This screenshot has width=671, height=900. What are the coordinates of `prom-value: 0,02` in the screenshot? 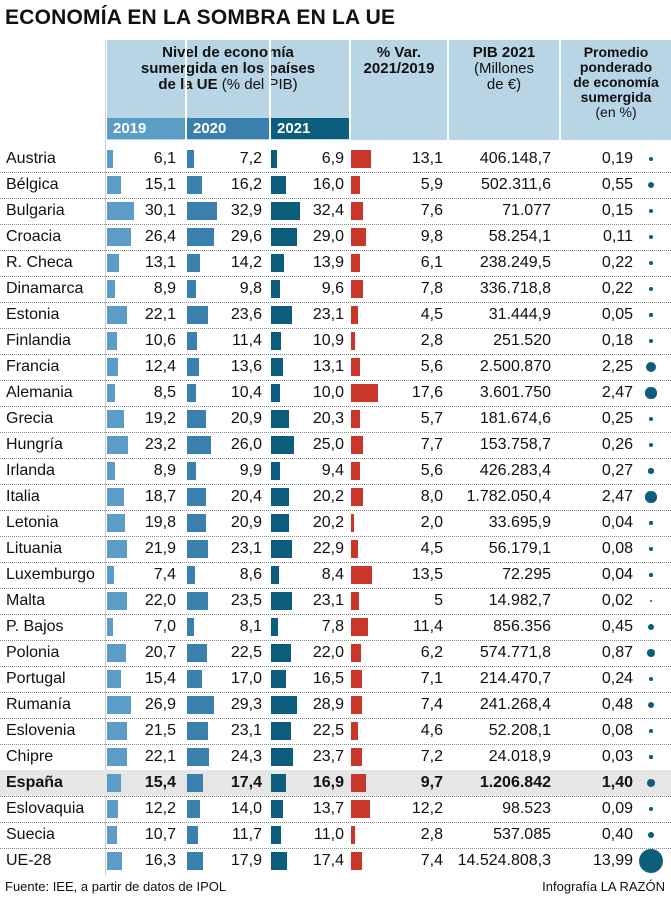 It's located at (617, 600).